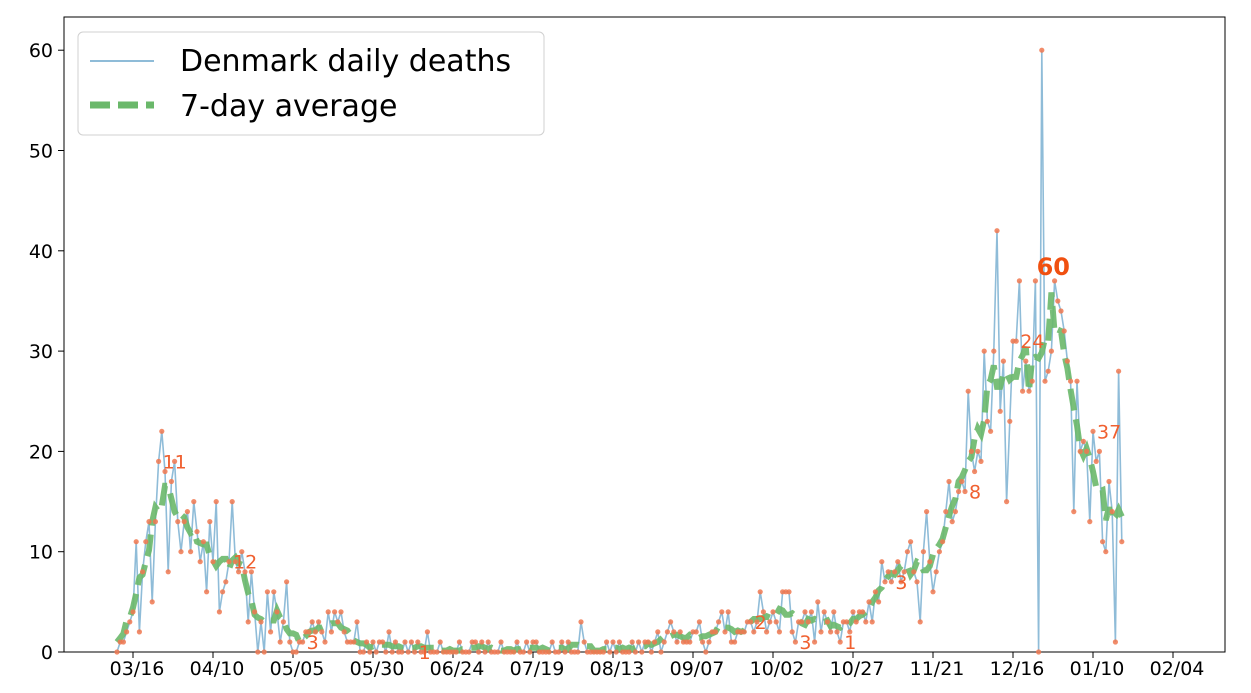  Describe the element at coordinates (805, 643) in the screenshot. I see `data-label: 3` at that location.